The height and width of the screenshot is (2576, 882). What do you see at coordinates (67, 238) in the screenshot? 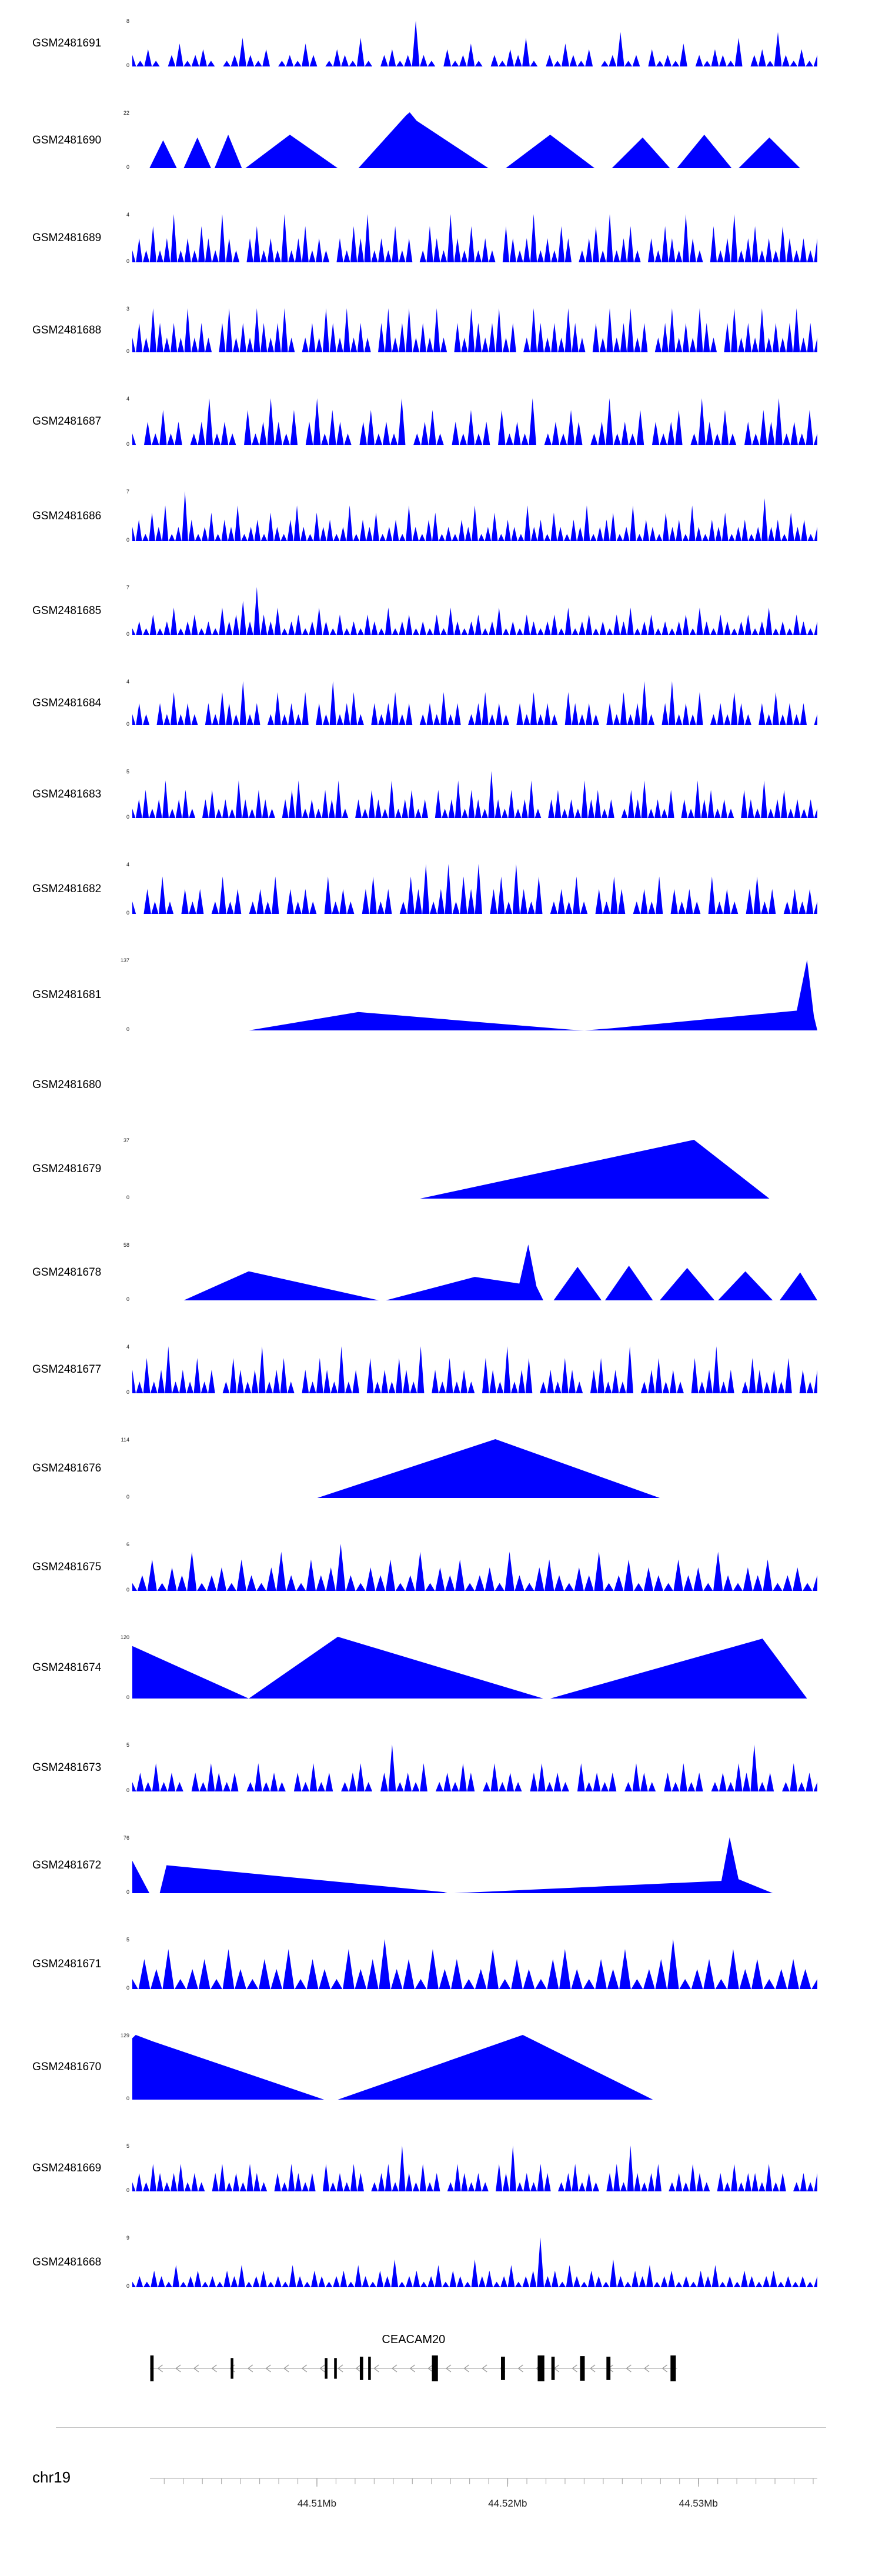
I see `sample-label: GSM2481689` at bounding box center [67, 238].